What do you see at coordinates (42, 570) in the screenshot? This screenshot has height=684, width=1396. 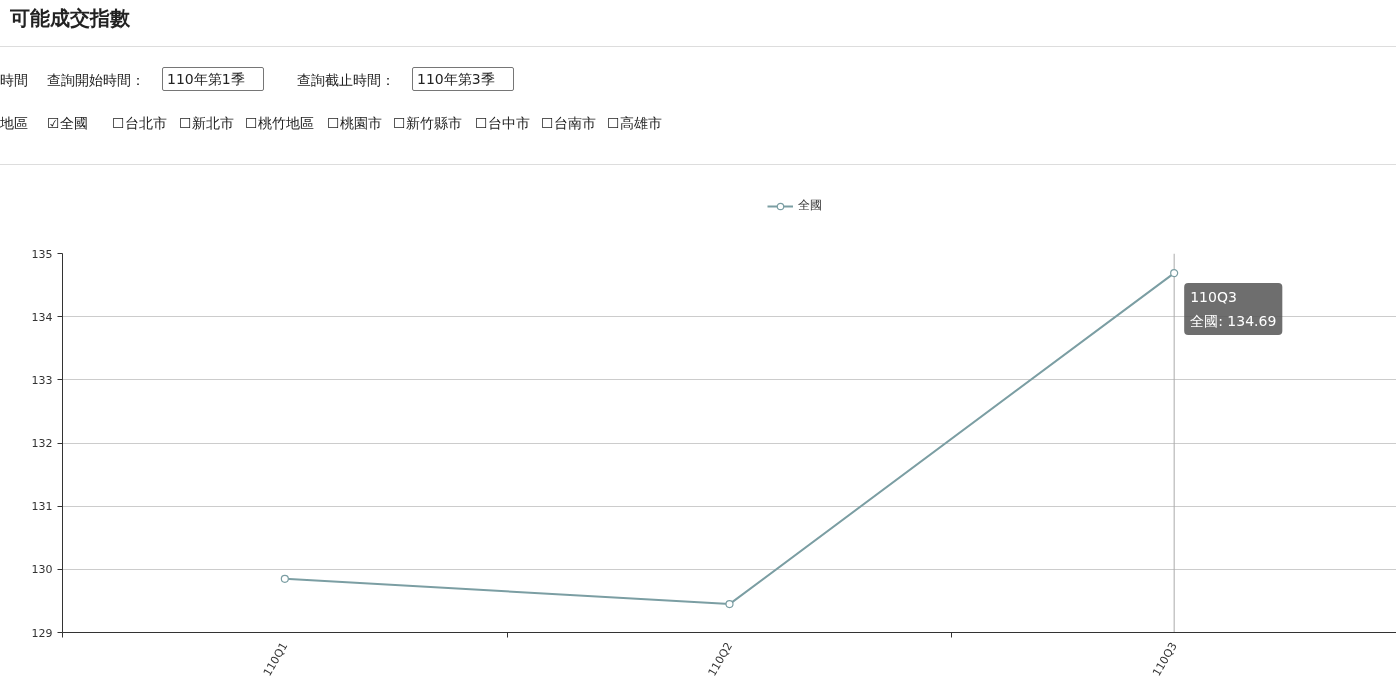 I see `y-tick-label: 130` at bounding box center [42, 570].